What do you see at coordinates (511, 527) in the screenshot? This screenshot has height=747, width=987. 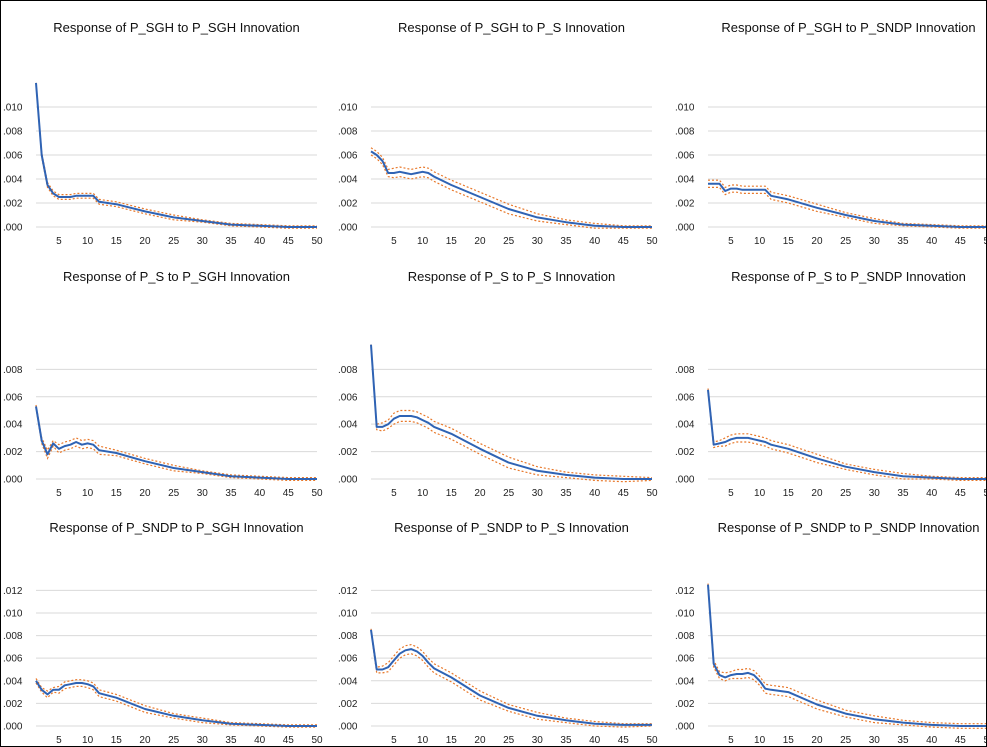 I see `panel-title: Response of P_SNDP to P_S Innovation` at bounding box center [511, 527].